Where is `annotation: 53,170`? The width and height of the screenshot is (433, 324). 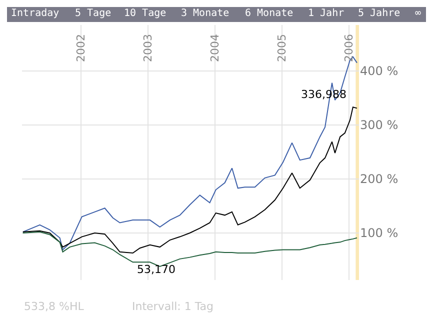
annotation: 53,170 is located at coordinates (156, 269).